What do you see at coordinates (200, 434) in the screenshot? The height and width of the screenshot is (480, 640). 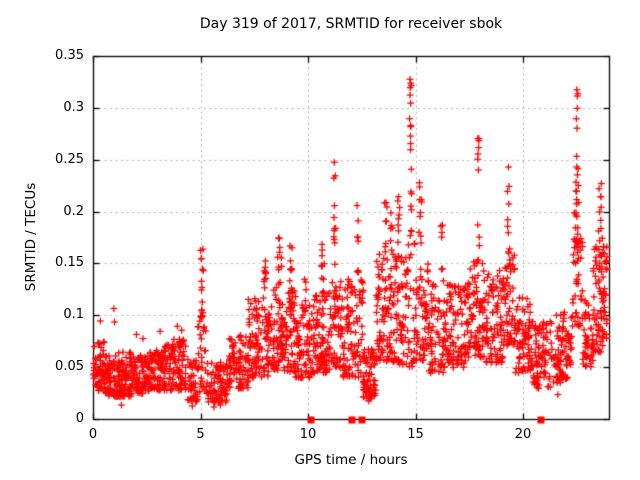 I see `x-tick-label: 5` at bounding box center [200, 434].